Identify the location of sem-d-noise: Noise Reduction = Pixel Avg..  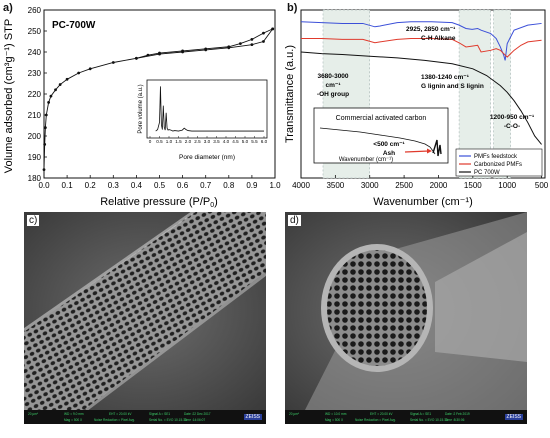
(375, 420).